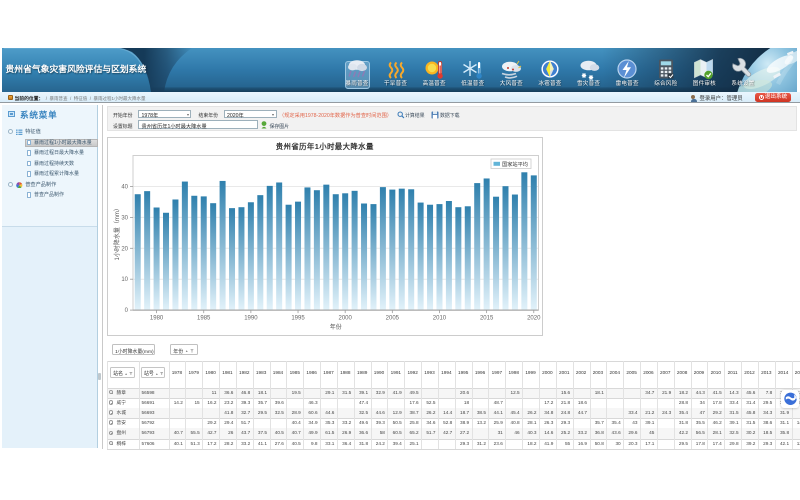 This screenshot has height=500, width=800. What do you see at coordinates (204, 318) in the screenshot?
I see `svg-text: 1985` at bounding box center [204, 318].